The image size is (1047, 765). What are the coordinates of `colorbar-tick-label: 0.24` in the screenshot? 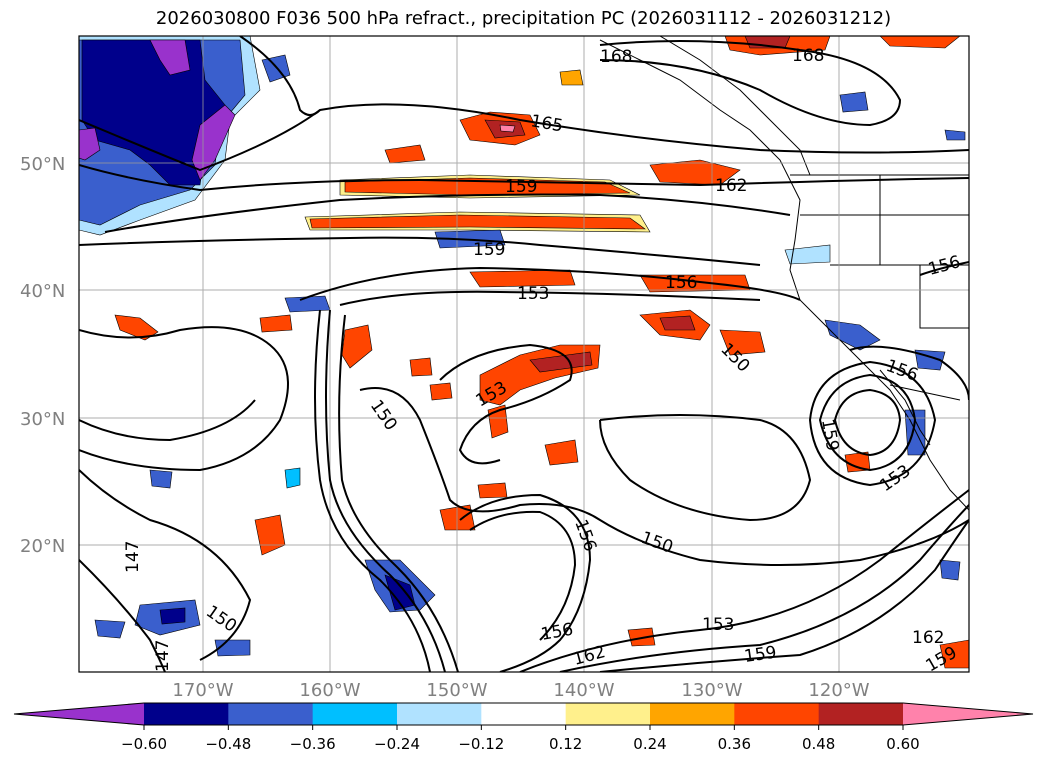 It's located at (649, 744).